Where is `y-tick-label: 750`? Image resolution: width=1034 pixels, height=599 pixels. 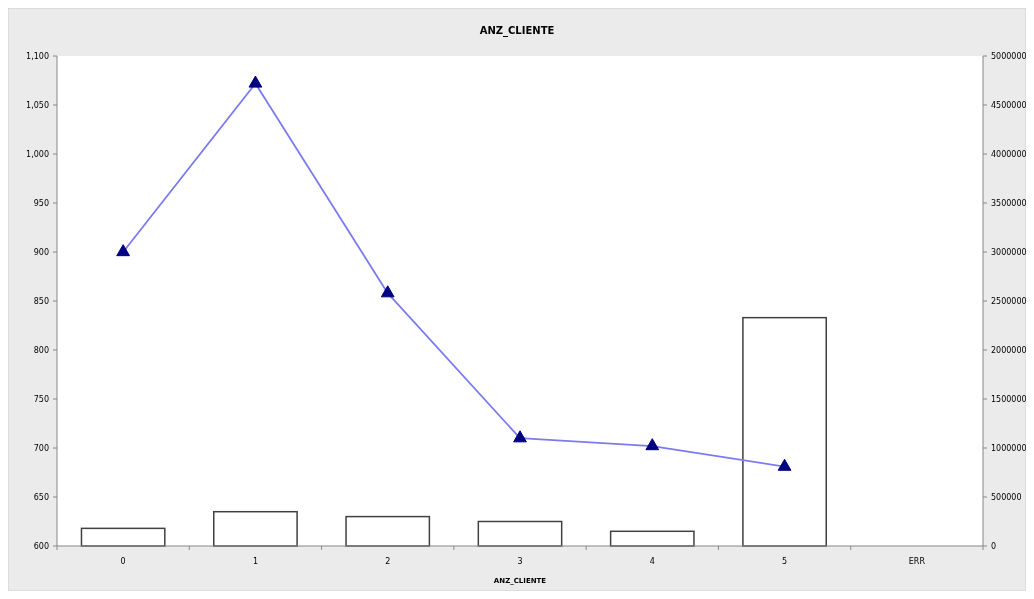
y-tick-label: 750 is located at coordinates (41, 399).